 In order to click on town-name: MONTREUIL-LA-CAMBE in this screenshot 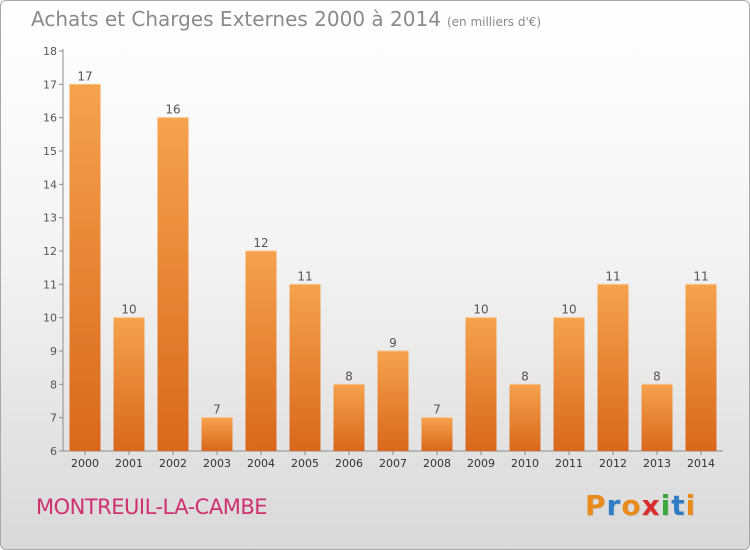, I will do `click(152, 507)`.